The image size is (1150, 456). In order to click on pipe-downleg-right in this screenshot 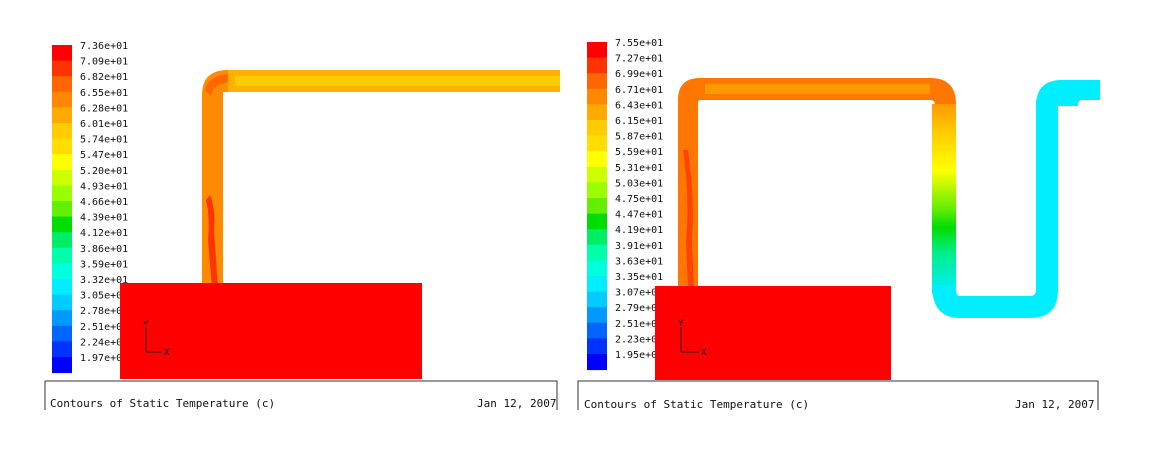, I will do `click(944, 199)`.